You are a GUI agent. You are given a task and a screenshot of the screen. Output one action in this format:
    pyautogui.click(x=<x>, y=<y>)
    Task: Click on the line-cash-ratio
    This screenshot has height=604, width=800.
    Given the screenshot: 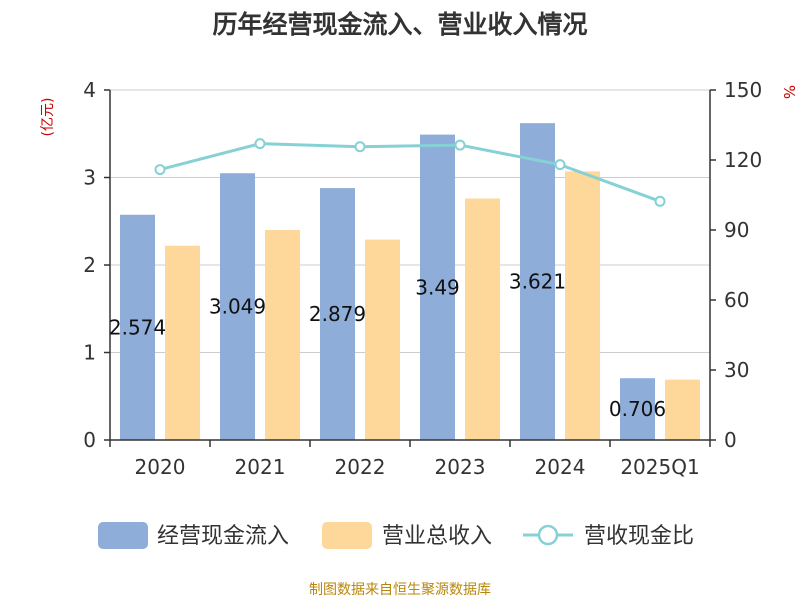 What is the action you would take?
    pyautogui.click(x=410, y=172)
    